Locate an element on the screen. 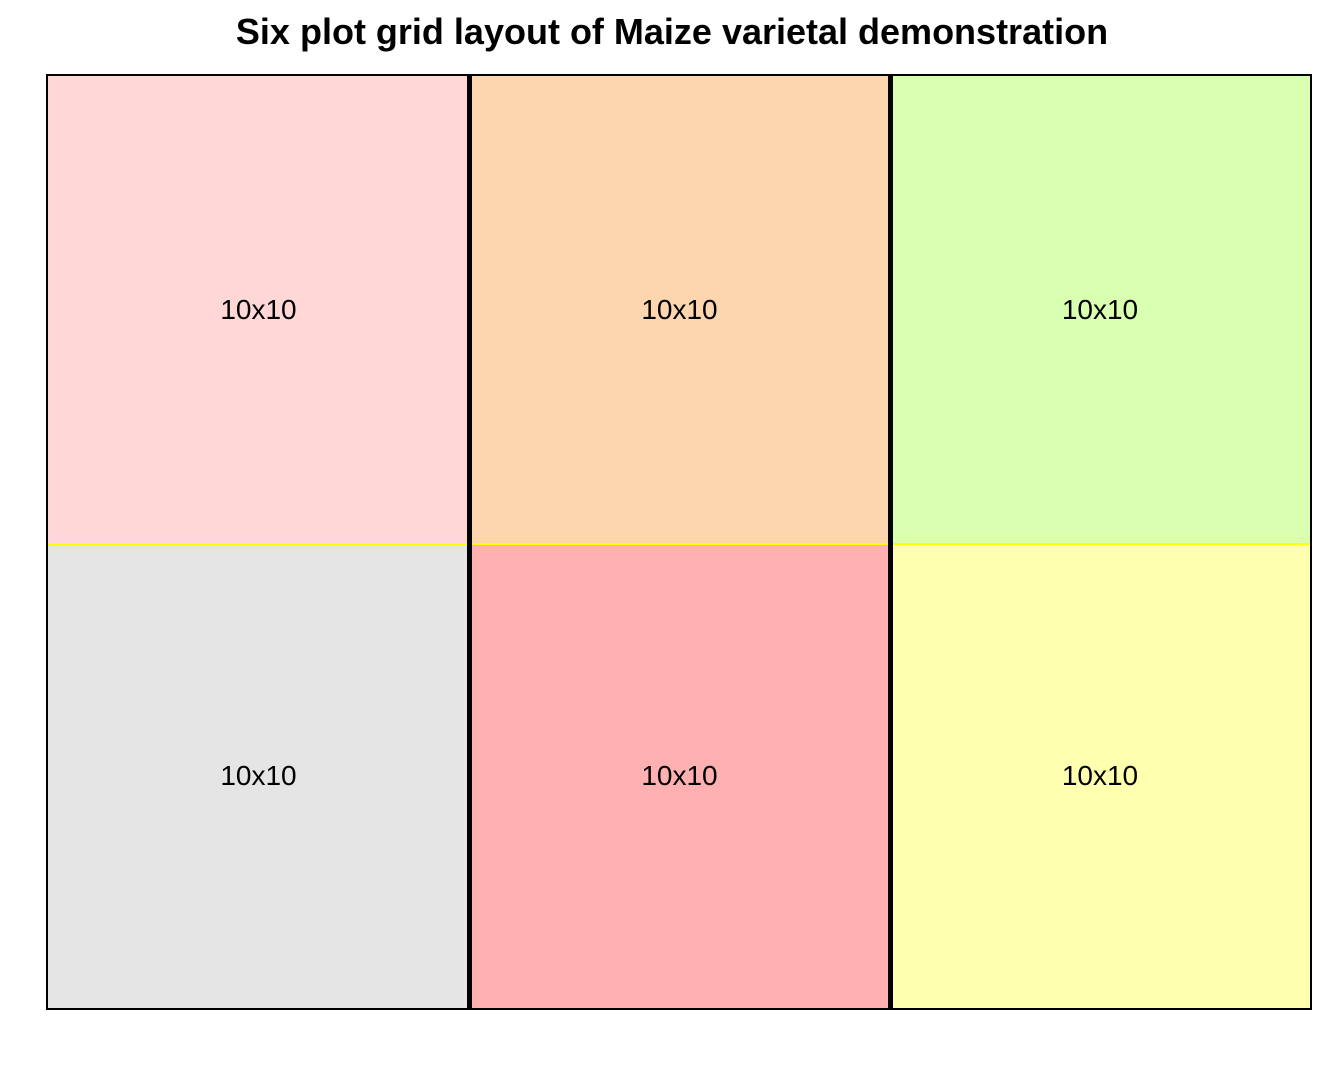 The width and height of the screenshot is (1344, 1075). row-divider is located at coordinates (679, 544).